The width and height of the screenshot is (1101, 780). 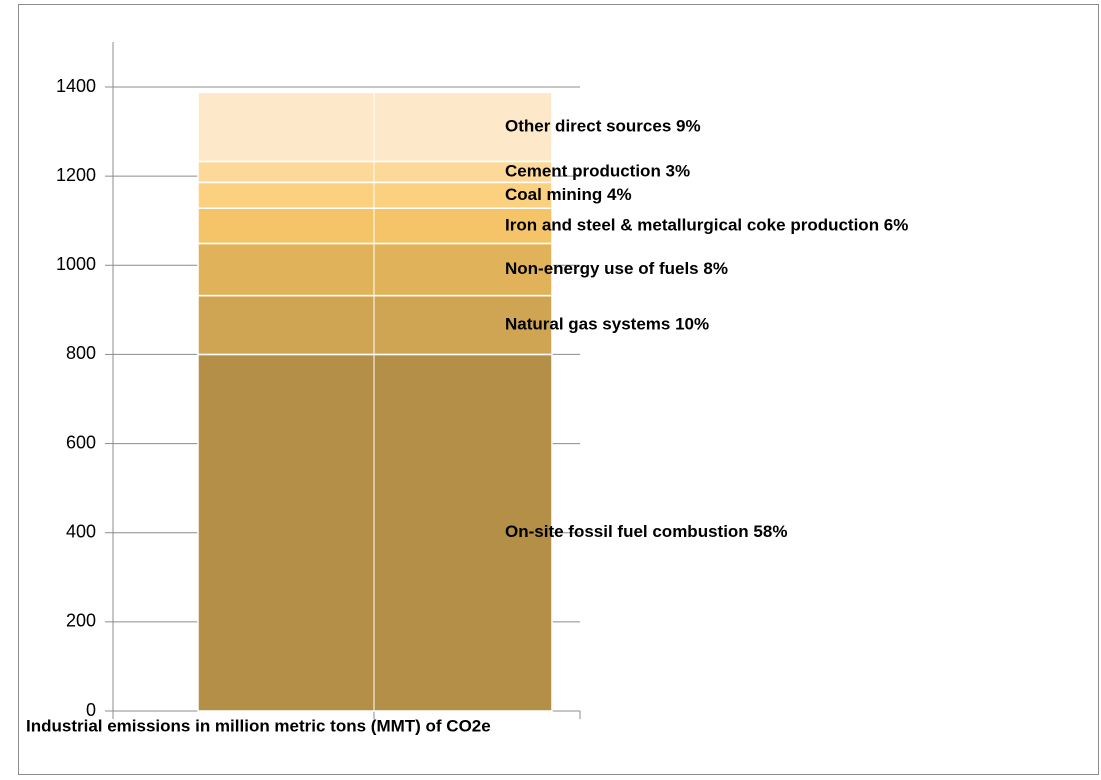 What do you see at coordinates (616, 268) in the screenshot?
I see `segment-label: Non-energy use of fuels 8%` at bounding box center [616, 268].